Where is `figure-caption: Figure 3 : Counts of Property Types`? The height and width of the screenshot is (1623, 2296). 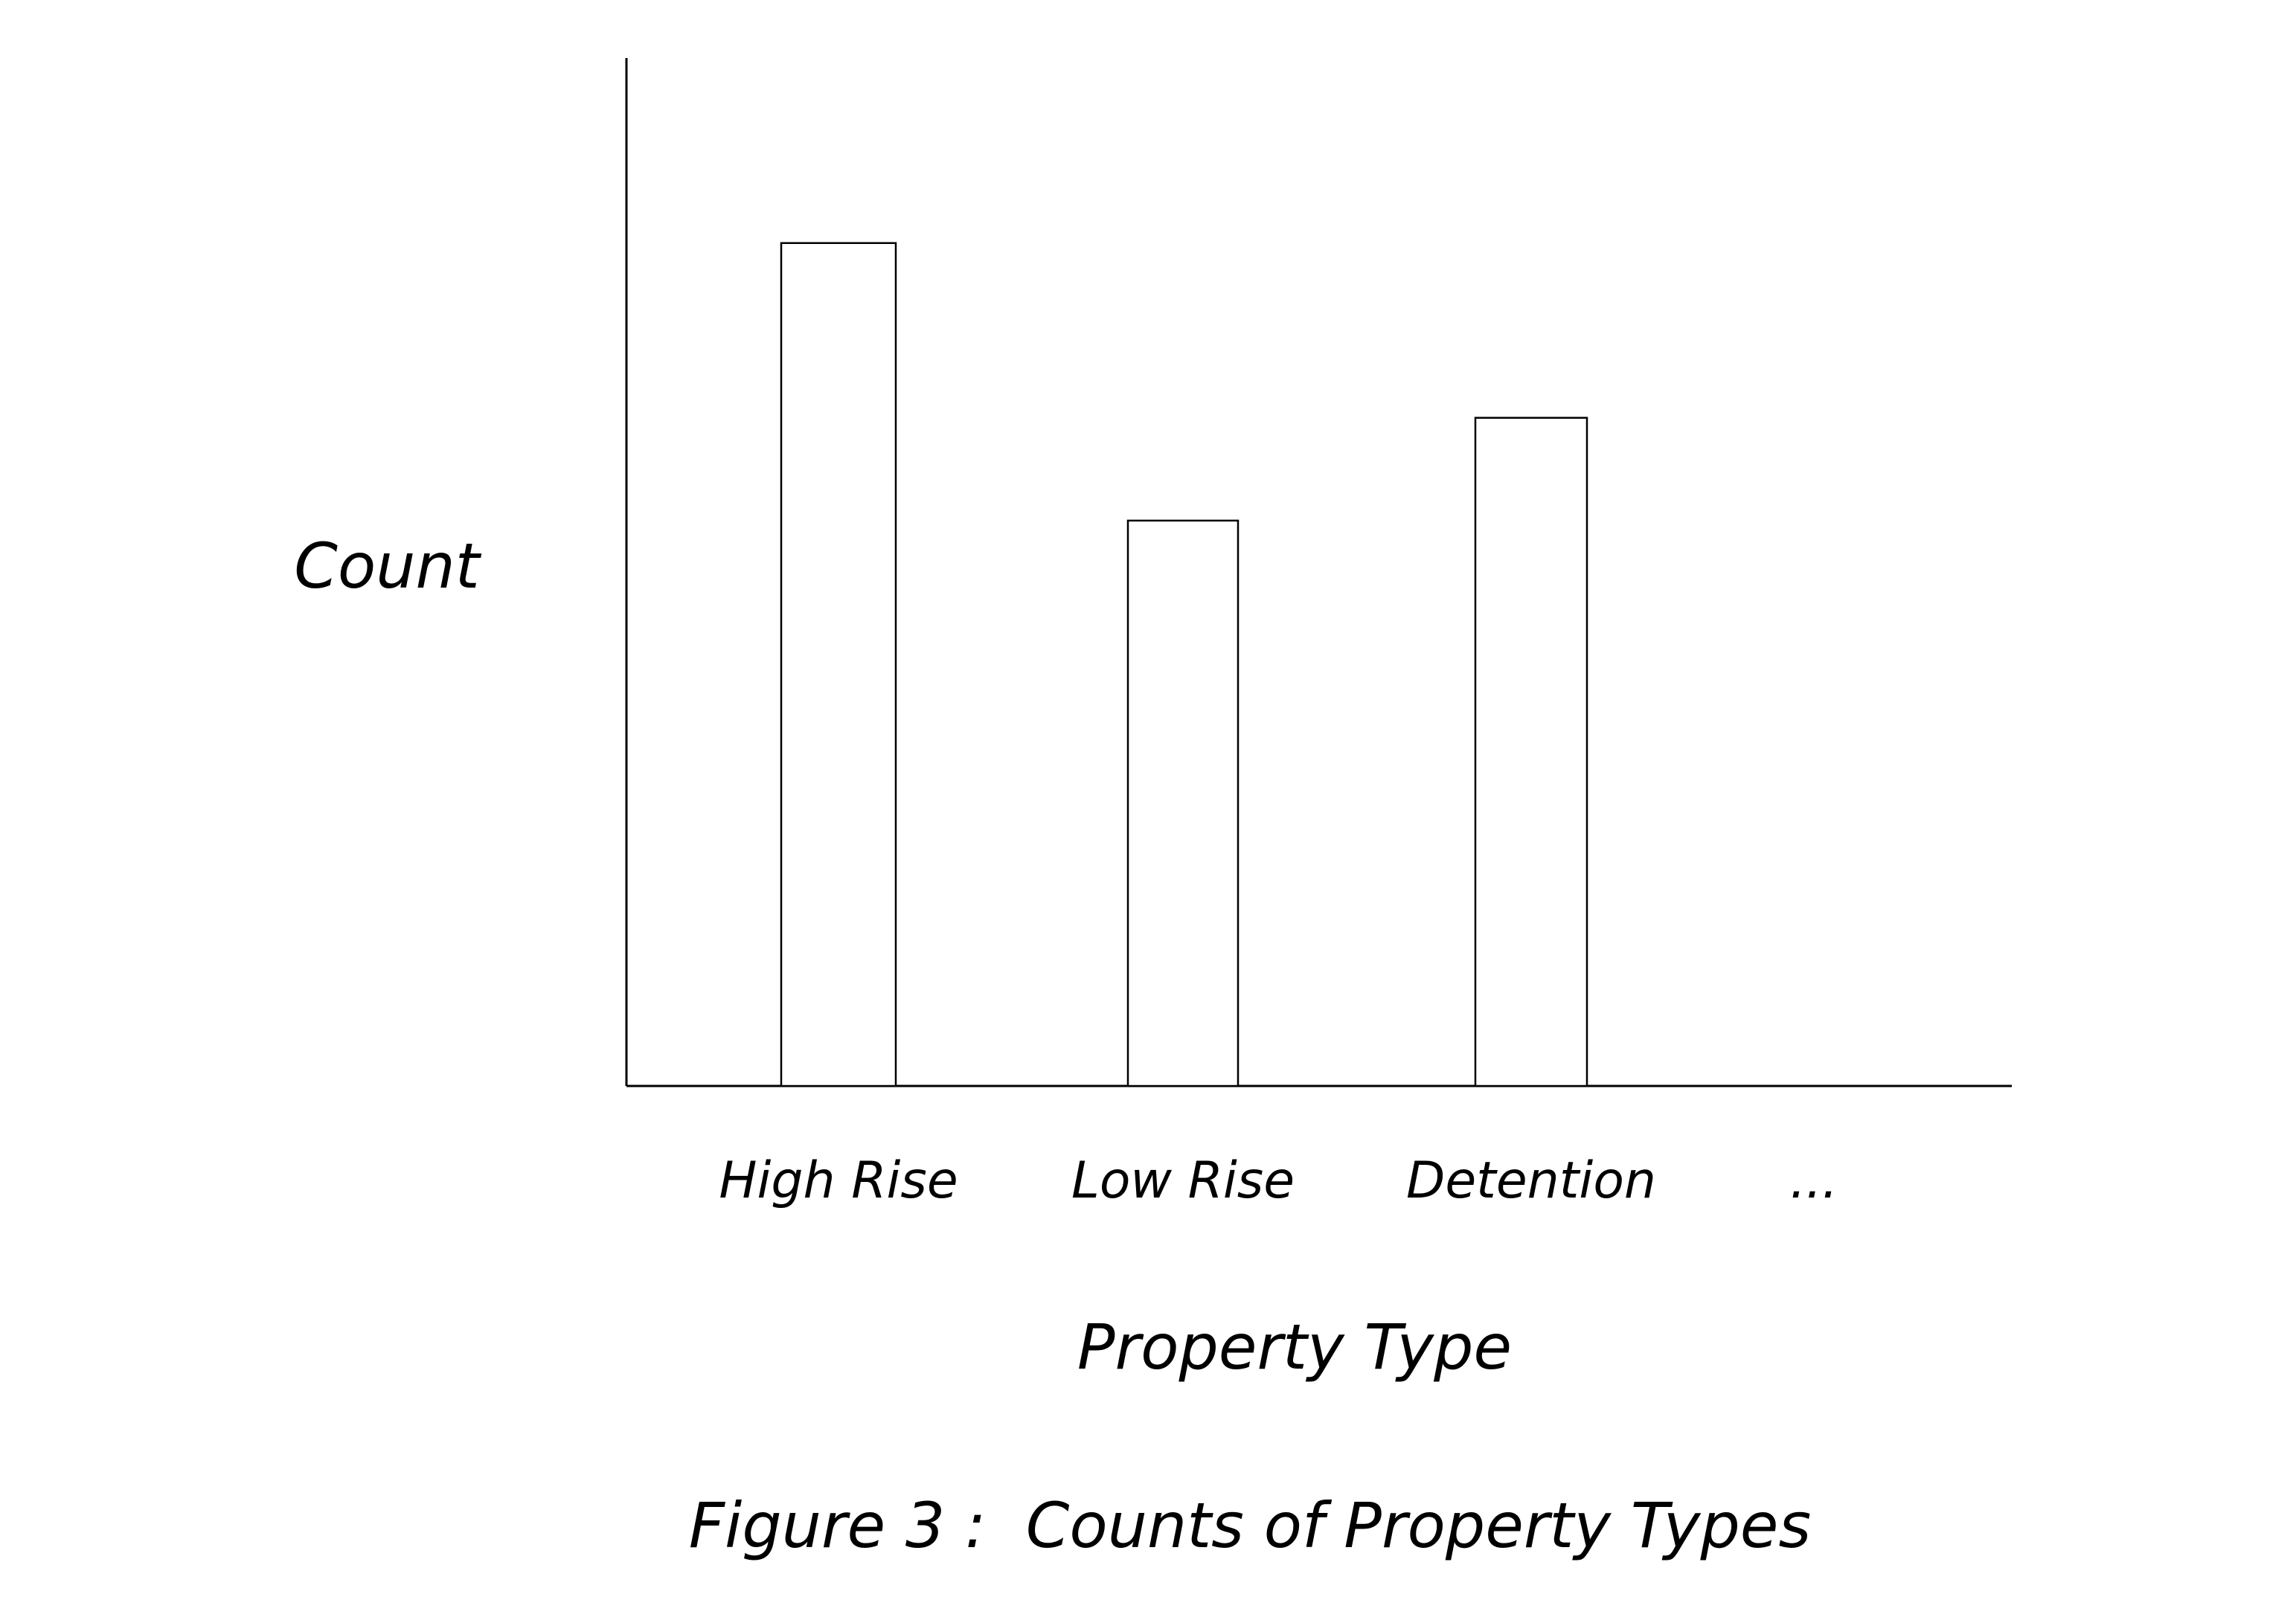
figure-caption: Figure 3 : Counts of Property Types is located at coordinates (1250, 1525).